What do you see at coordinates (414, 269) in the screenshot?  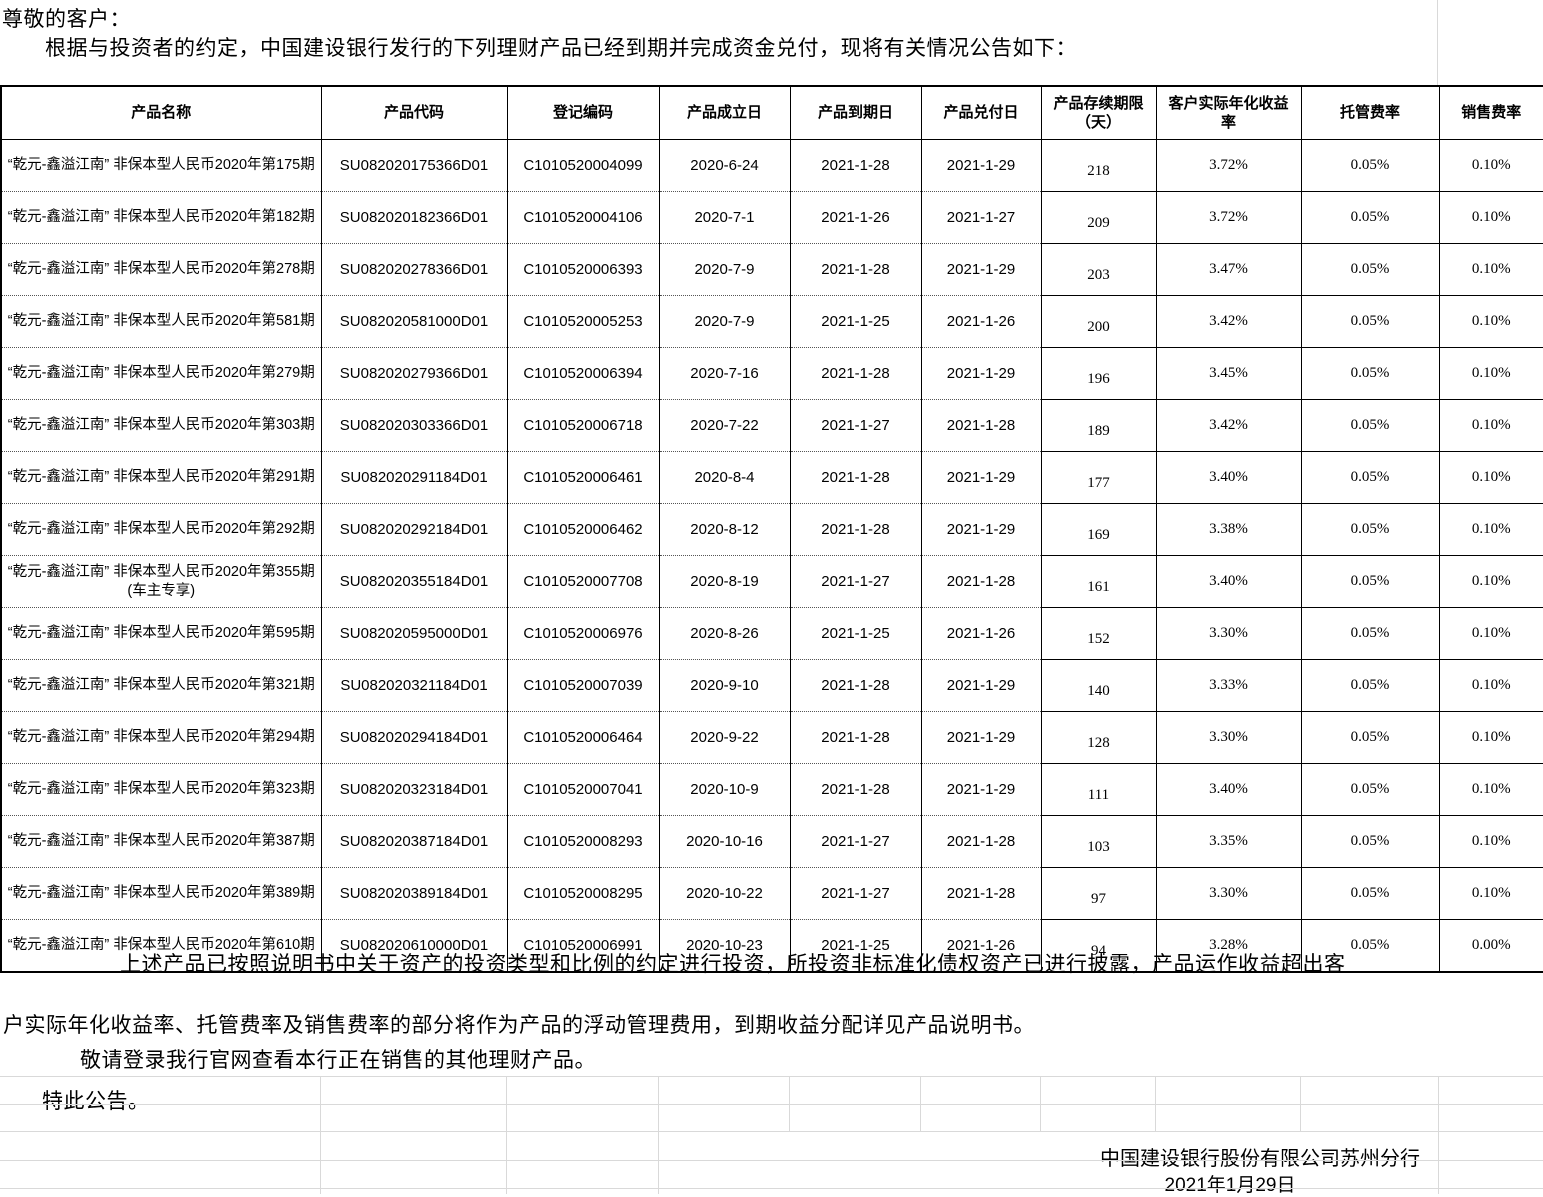 I see `cell-product-code: SU082020278366D01` at bounding box center [414, 269].